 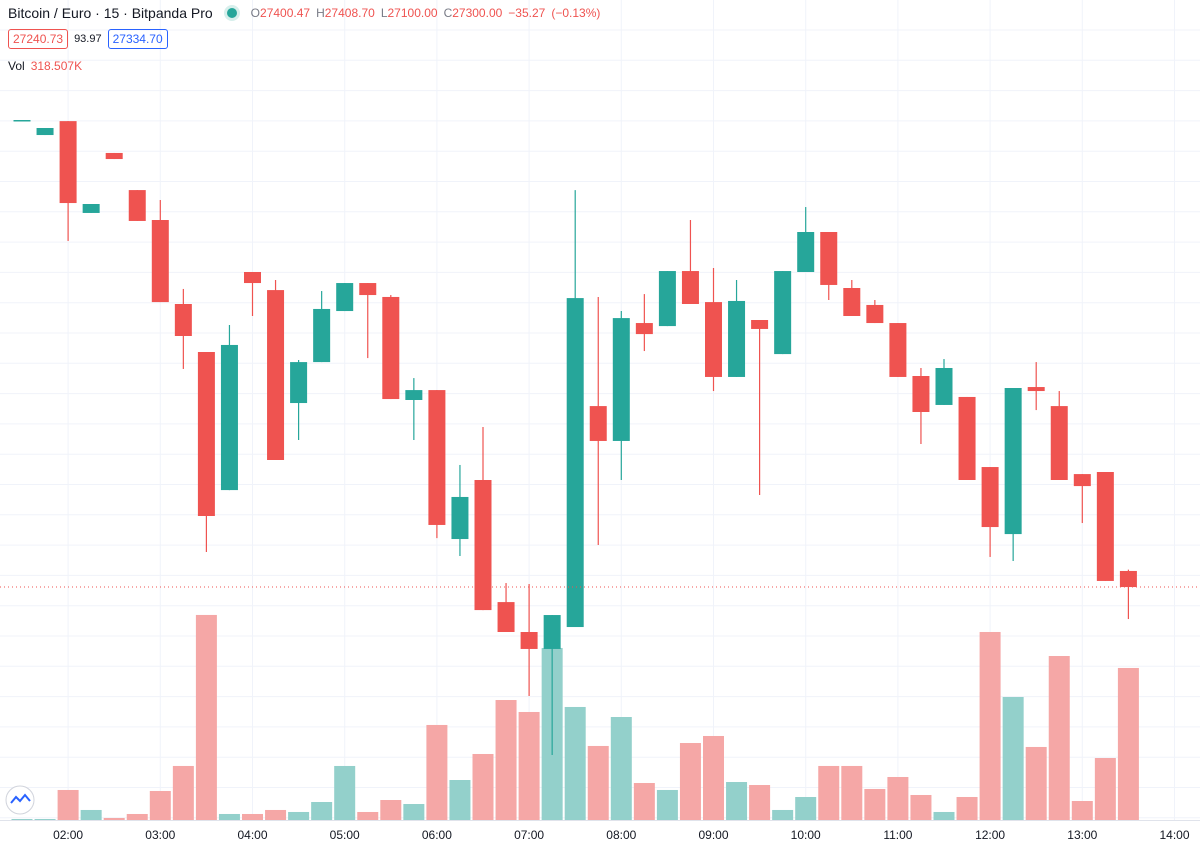 I want to click on x-tick-label: 02:00, so click(x=68, y=835).